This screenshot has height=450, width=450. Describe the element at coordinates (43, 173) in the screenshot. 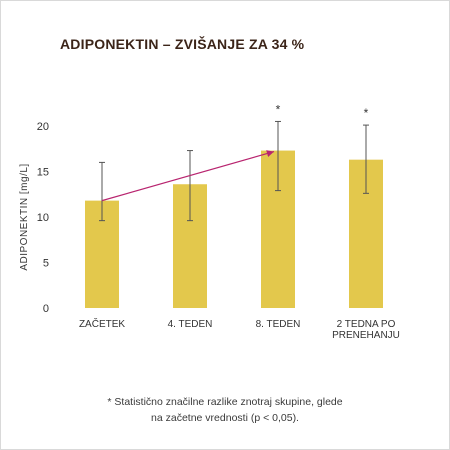

I see `y-tick-label: 15` at that location.